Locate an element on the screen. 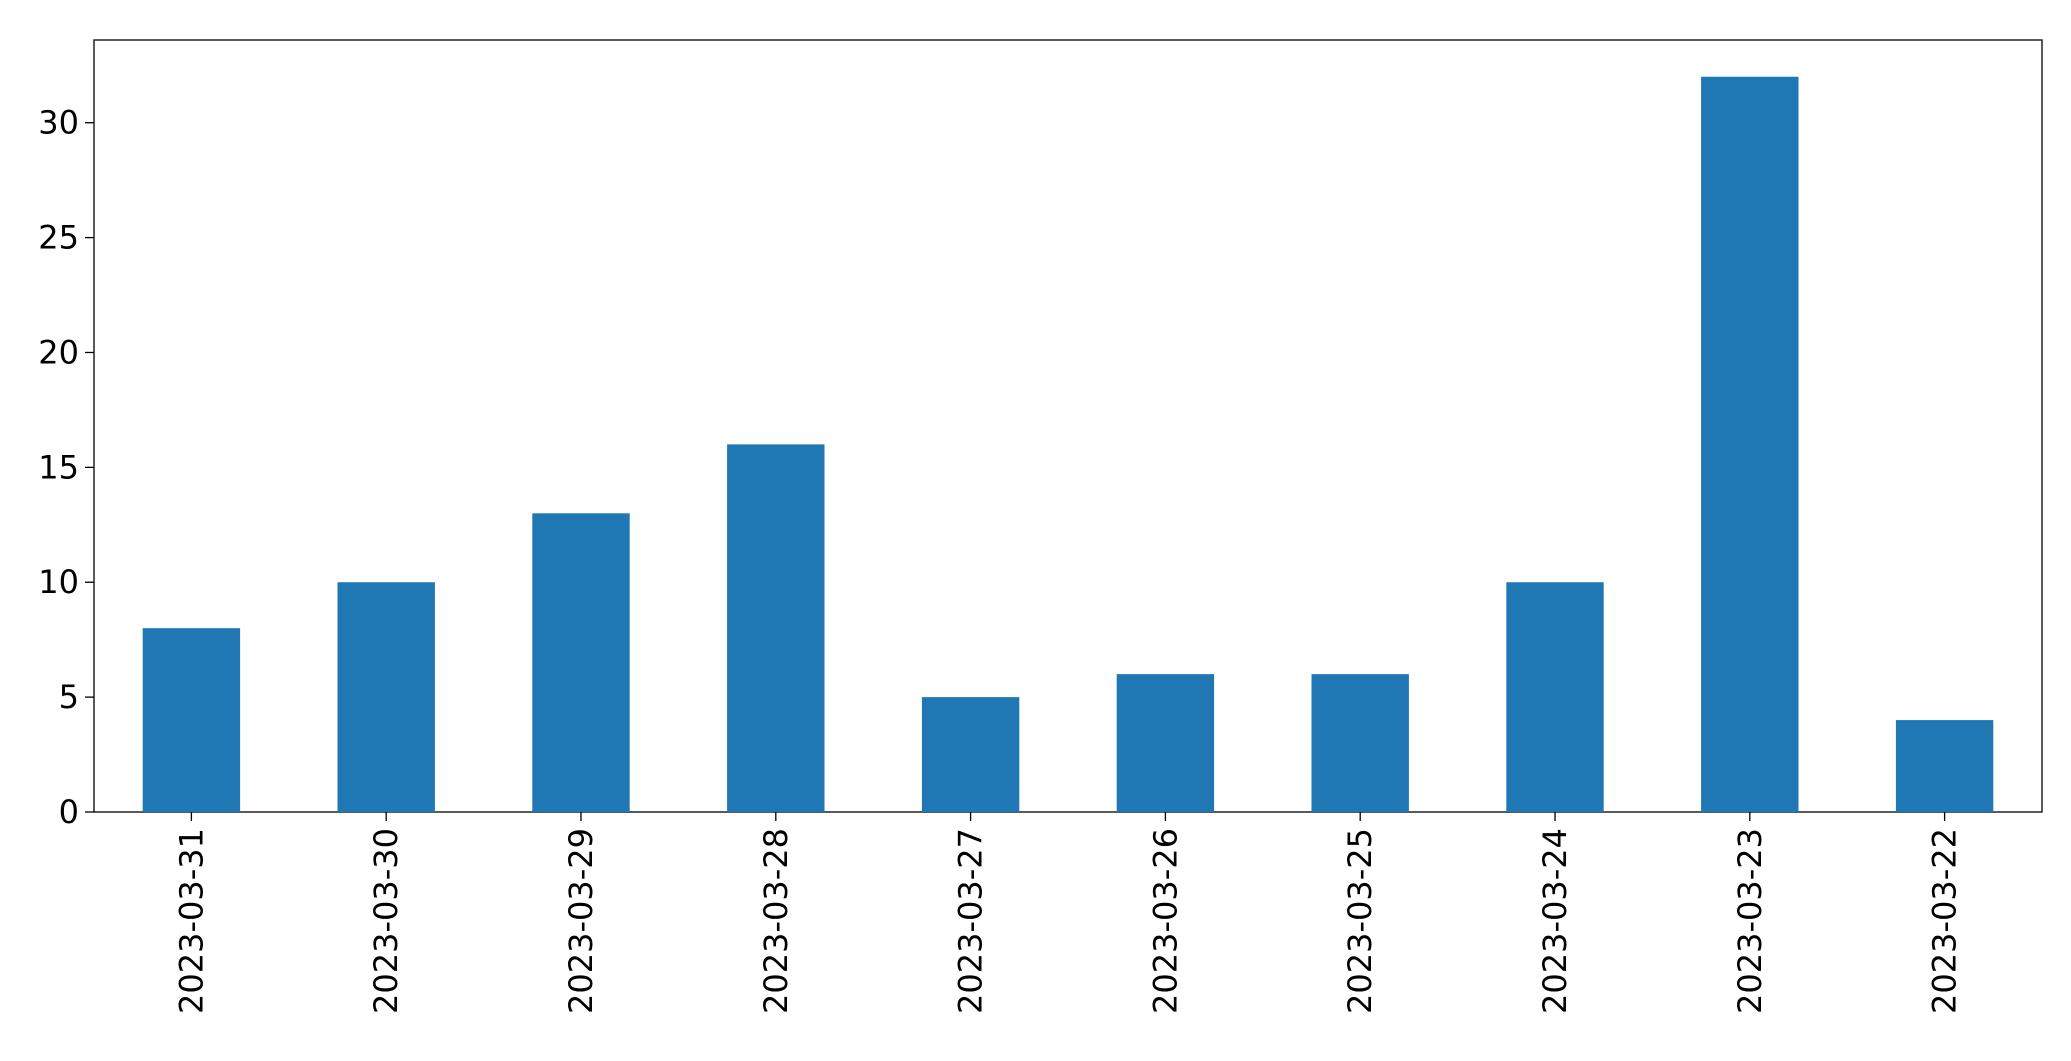  x-tick-label: 2023-03-23 is located at coordinates (1750, 921).